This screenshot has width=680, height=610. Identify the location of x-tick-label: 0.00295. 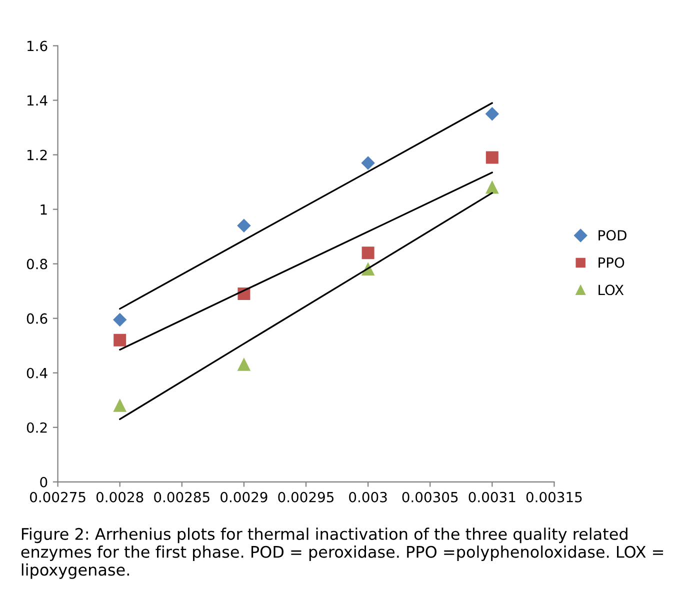
(306, 497).